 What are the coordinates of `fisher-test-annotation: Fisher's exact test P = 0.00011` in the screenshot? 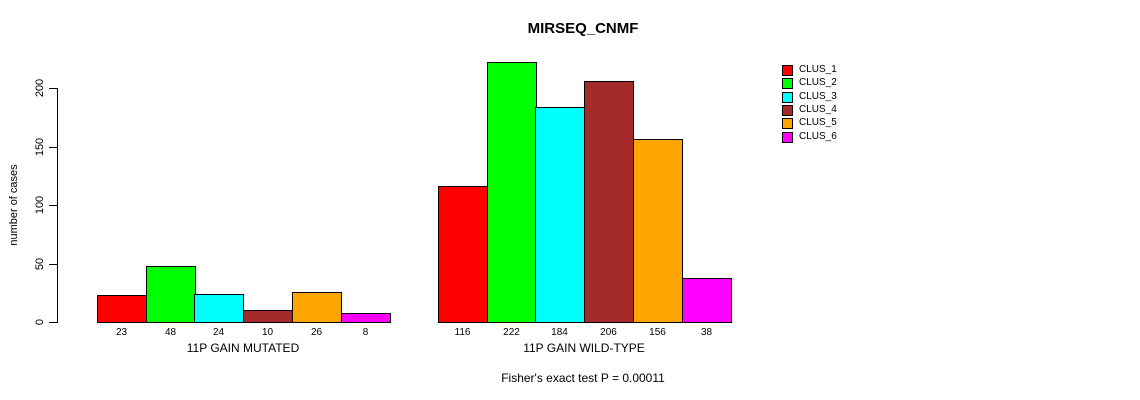 It's located at (583, 378).